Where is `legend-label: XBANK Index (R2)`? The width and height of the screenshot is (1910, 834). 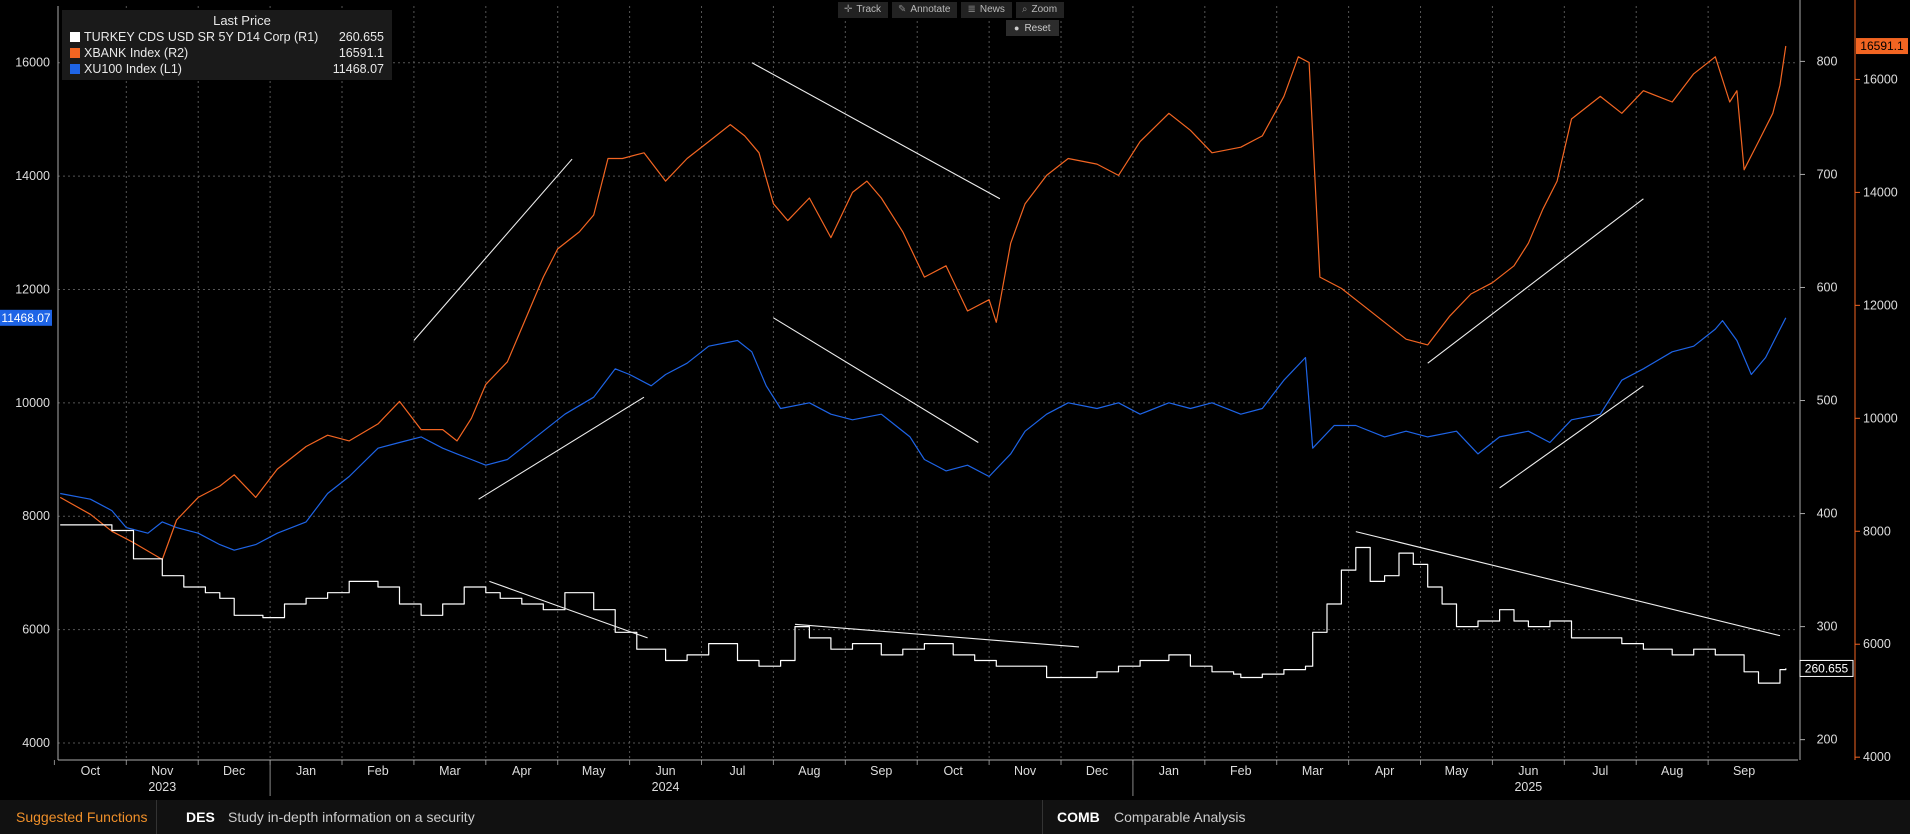
legend-label: XBANK Index (R2) is located at coordinates (136, 53).